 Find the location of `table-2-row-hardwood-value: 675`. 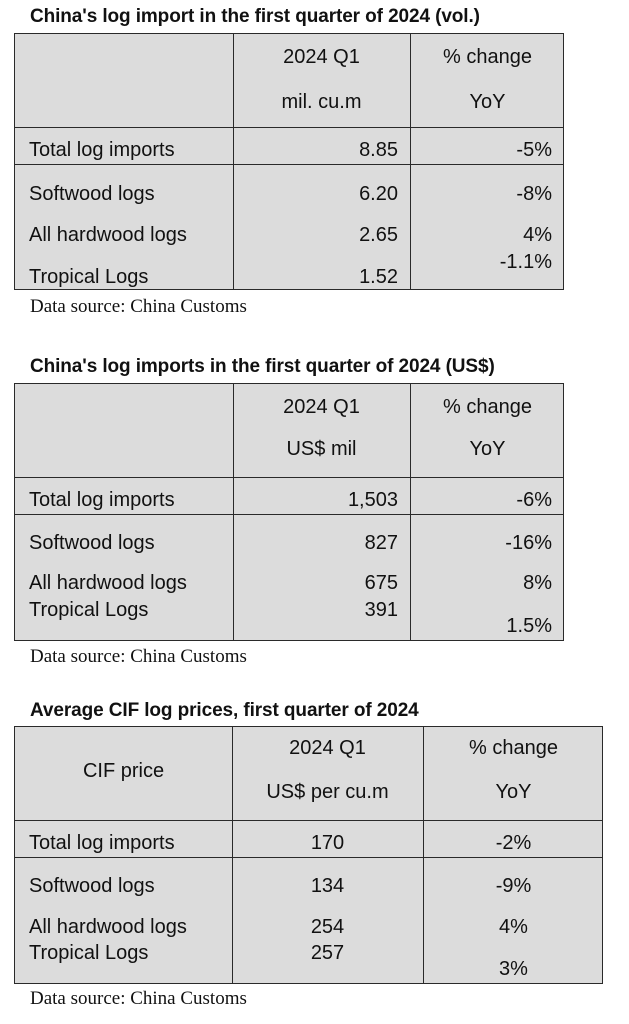

table-2-row-hardwood-value: 675 is located at coordinates (381, 583).